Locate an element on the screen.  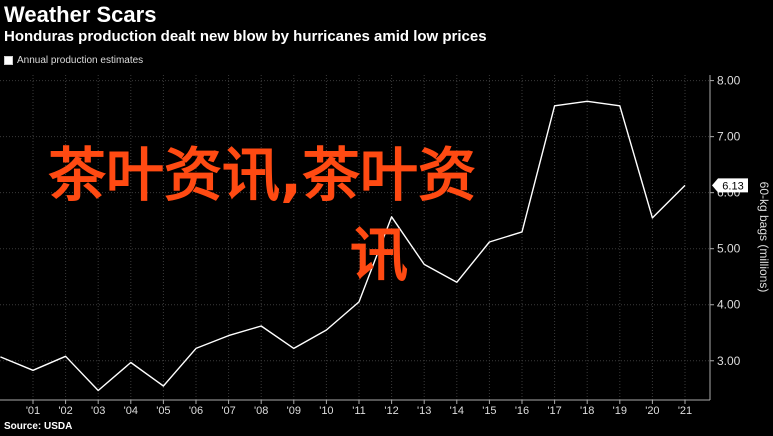
x-tick-label: '19 is located at coordinates (620, 411).